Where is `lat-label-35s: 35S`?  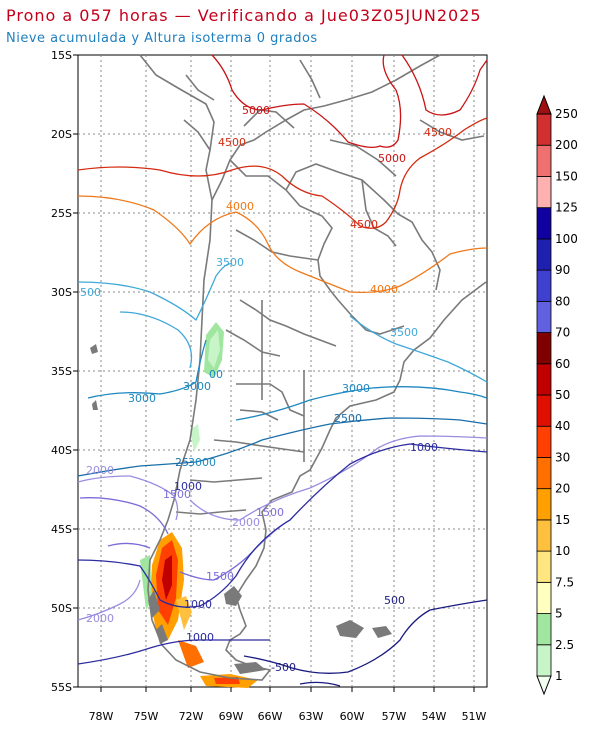 lat-label-35s: 35S is located at coordinates (61, 371).